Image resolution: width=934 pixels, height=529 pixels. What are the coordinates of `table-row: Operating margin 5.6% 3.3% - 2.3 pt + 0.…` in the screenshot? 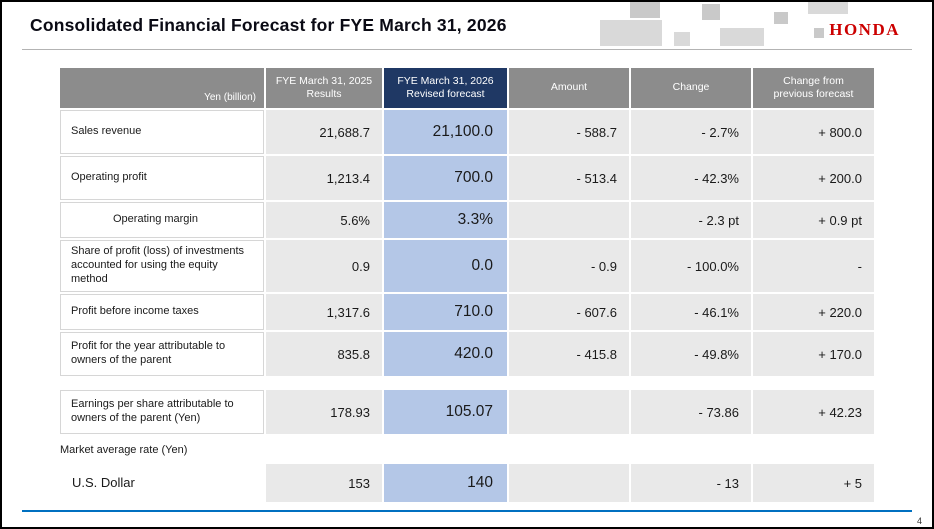 It's located at (467, 220).